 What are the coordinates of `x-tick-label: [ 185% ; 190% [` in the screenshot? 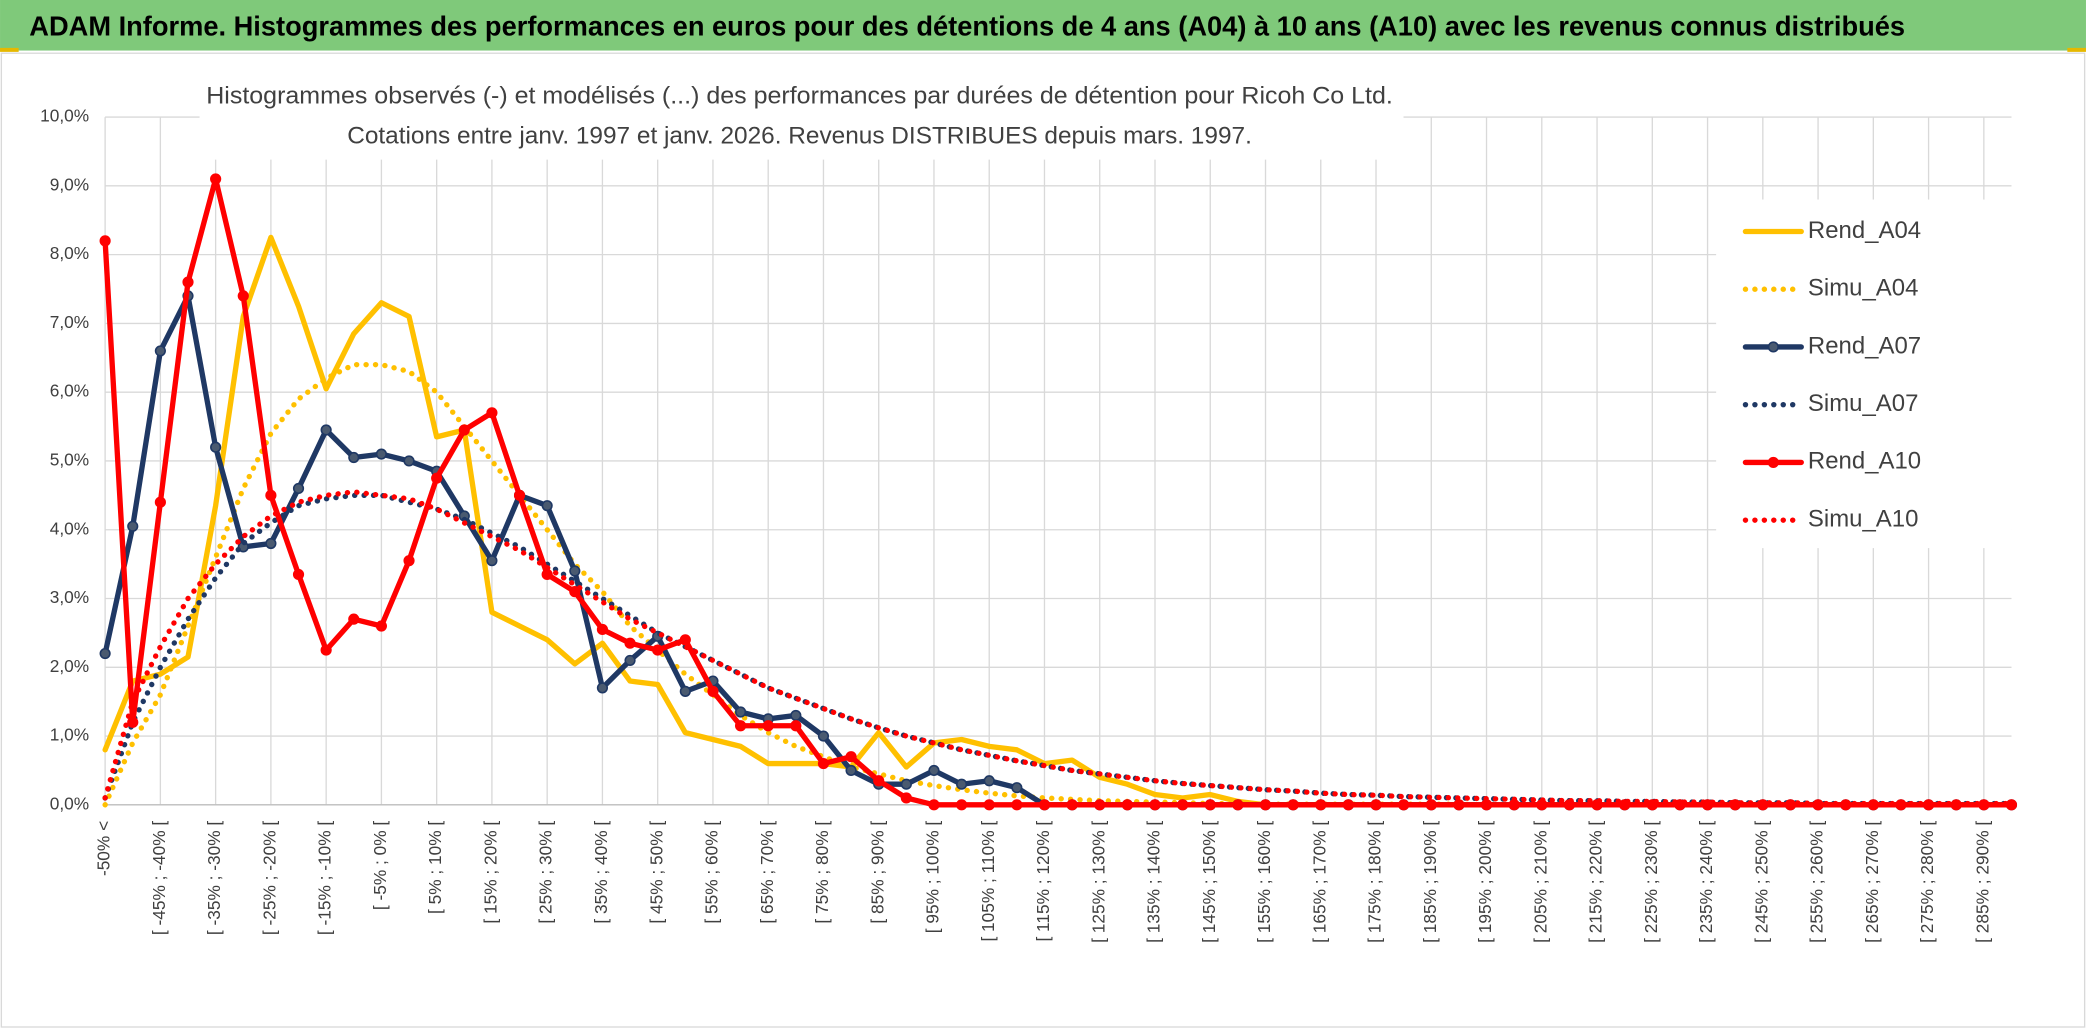 It's located at (1430, 882).